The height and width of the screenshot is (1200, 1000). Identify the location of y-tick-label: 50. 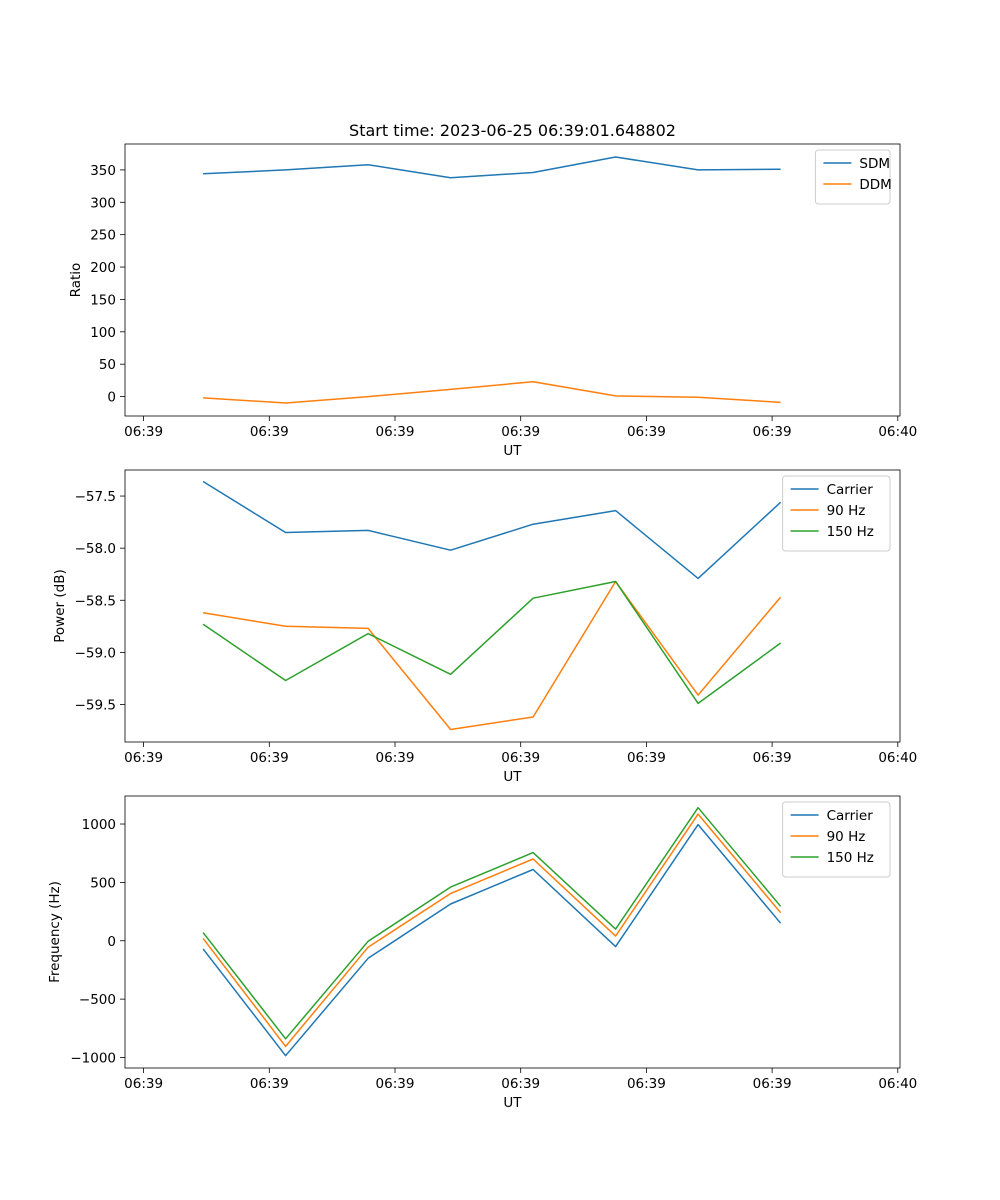
(107, 365).